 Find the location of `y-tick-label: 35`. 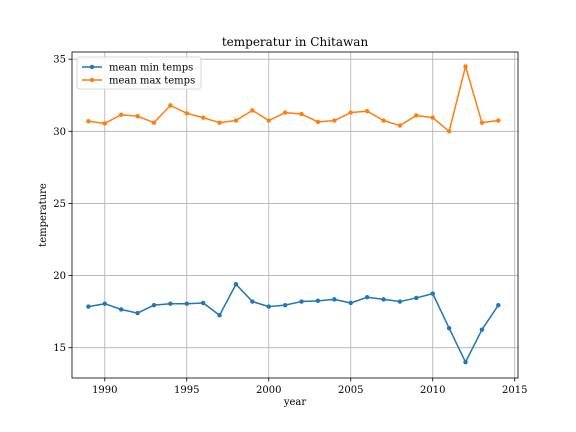

y-tick-label: 35 is located at coordinates (59, 60).